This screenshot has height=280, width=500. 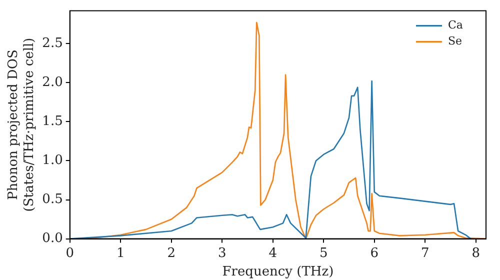 I want to click on y-tick-label: 1.5, so click(x=52, y=122).